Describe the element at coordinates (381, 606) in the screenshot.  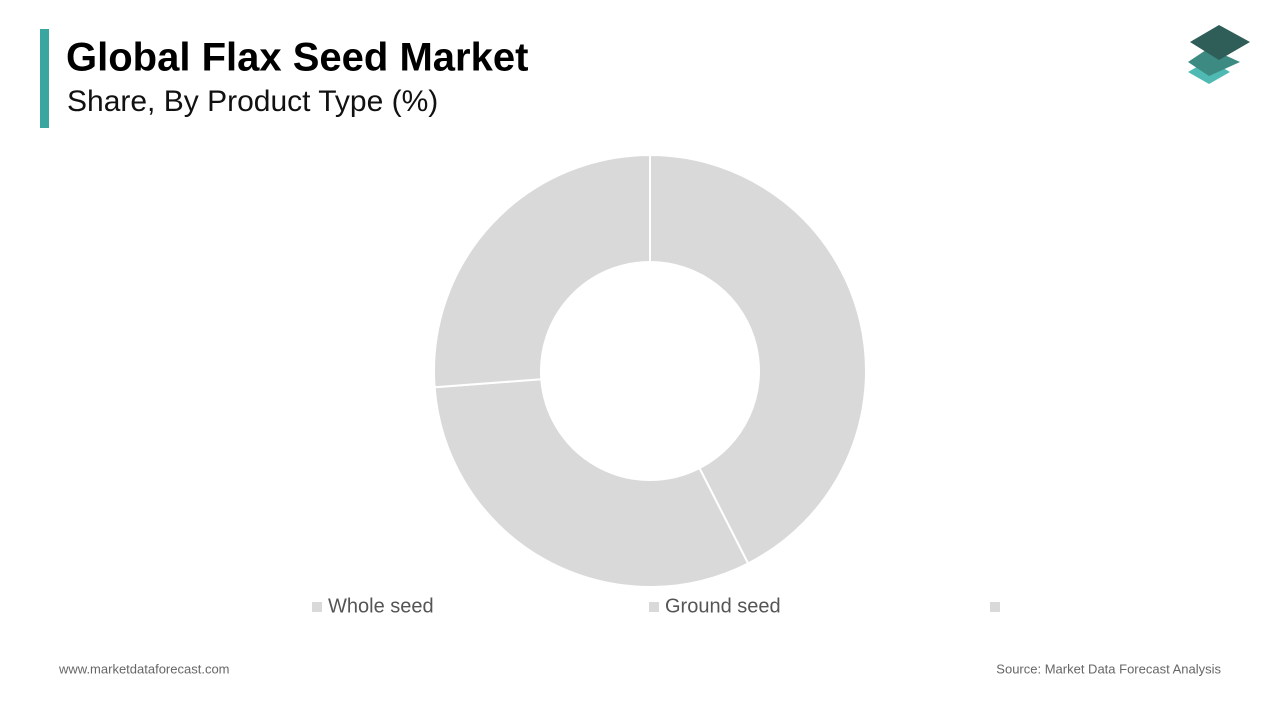
I see `legend-label: Whole seed` at that location.